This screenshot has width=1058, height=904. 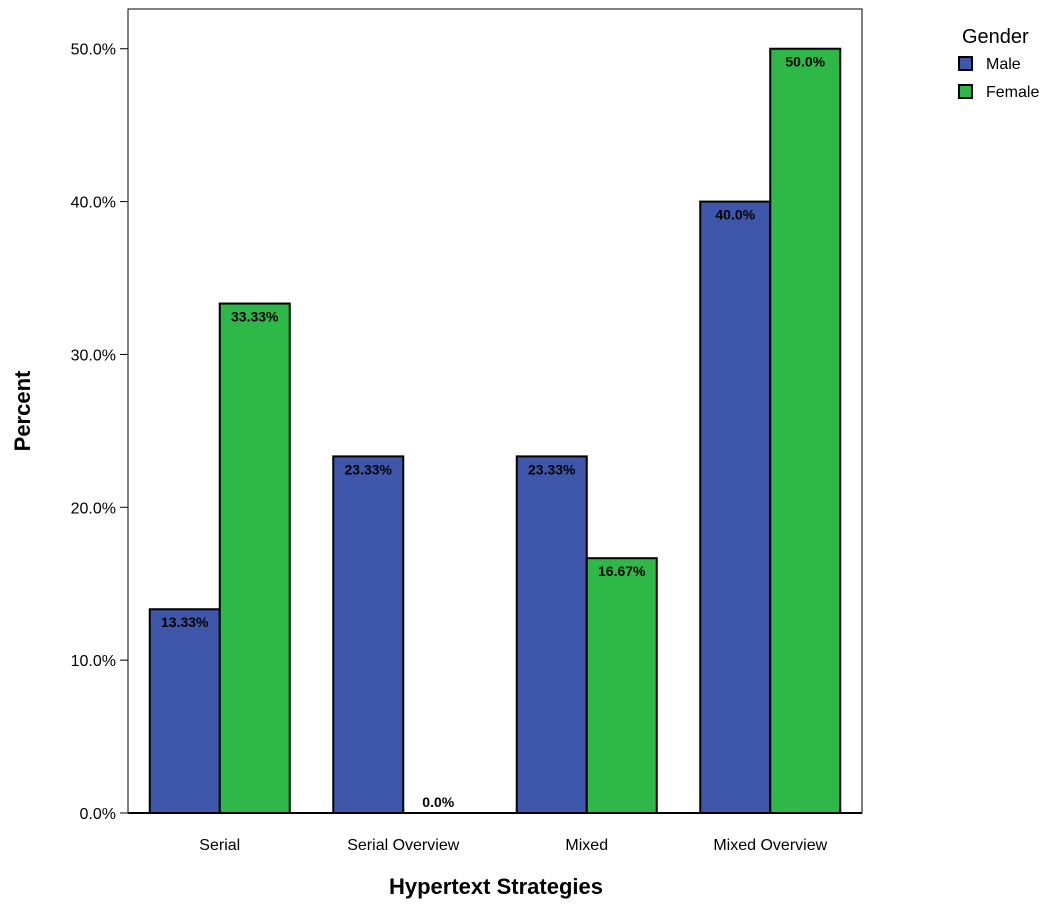 I want to click on x-axis-title: Hypertext Strategies, so click(x=496, y=886).